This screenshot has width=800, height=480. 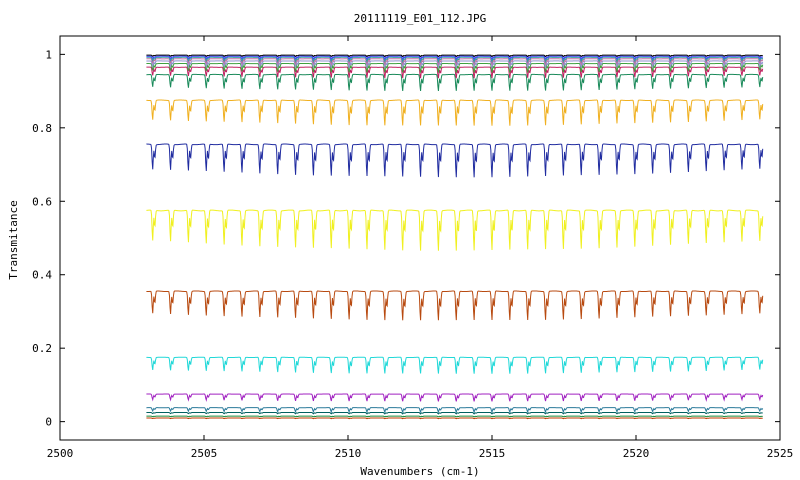 I want to click on x-tick-label: 2505, so click(x=204, y=453).